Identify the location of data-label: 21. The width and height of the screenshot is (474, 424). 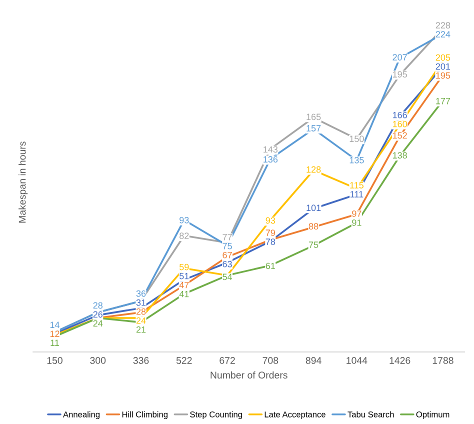
(141, 329).